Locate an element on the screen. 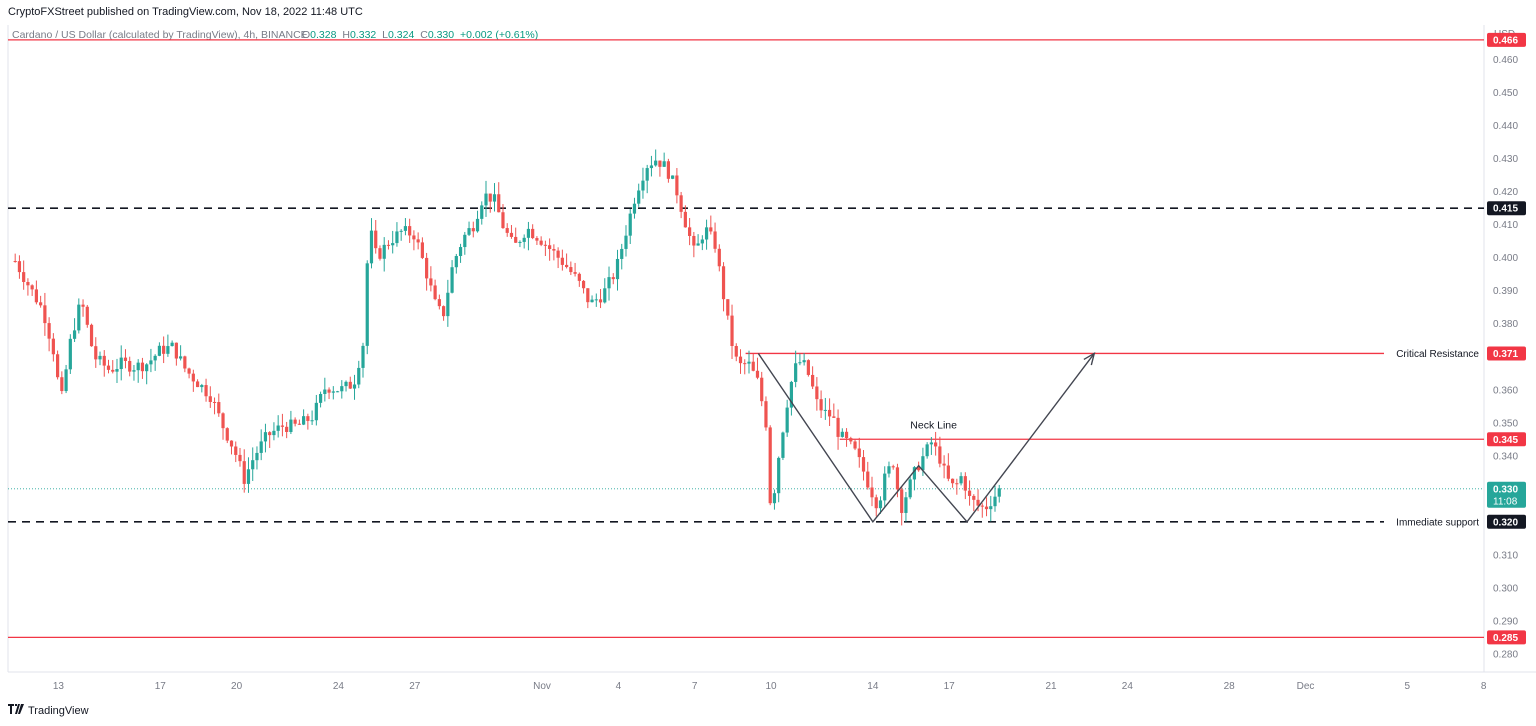 Image resolution: width=1536 pixels, height=726 pixels. y-tick-label: 0.310 is located at coordinates (1505, 555).